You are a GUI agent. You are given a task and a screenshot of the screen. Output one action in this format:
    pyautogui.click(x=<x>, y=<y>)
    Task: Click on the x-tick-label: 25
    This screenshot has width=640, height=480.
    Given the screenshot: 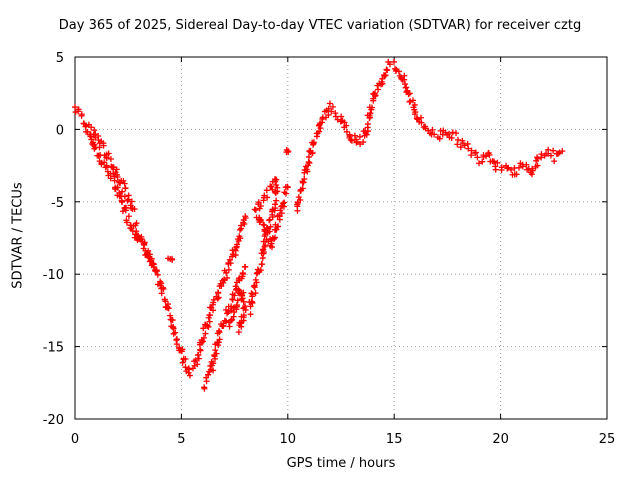 What is the action you would take?
    pyautogui.click(x=607, y=439)
    